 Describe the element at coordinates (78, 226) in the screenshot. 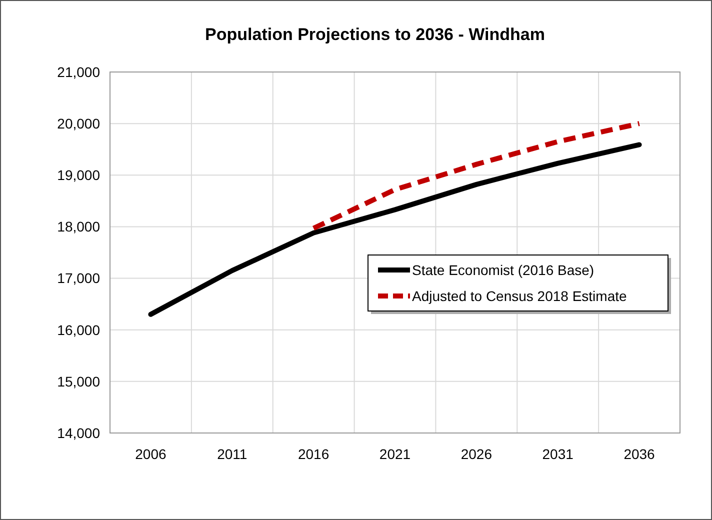

I see `y-tick-label: 18,000` at that location.